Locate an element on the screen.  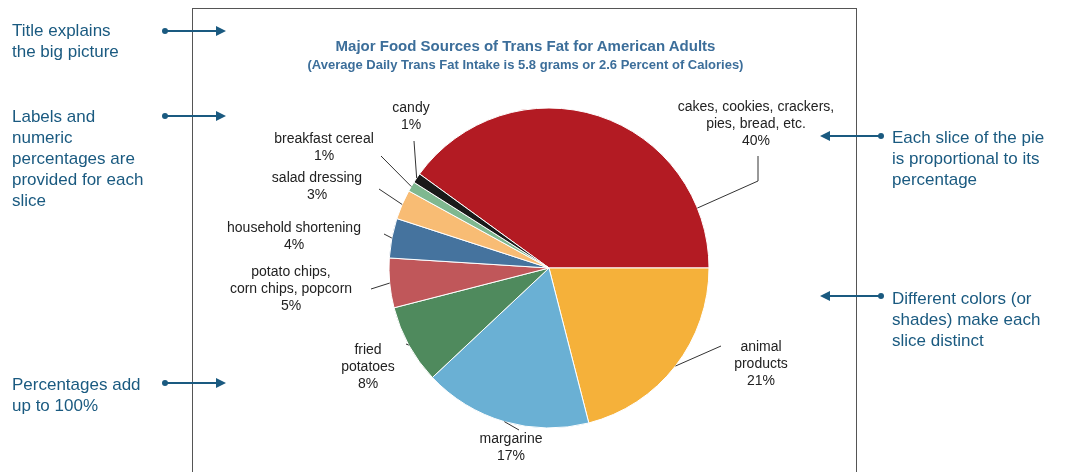
data-label: 40% is located at coordinates (756, 140).